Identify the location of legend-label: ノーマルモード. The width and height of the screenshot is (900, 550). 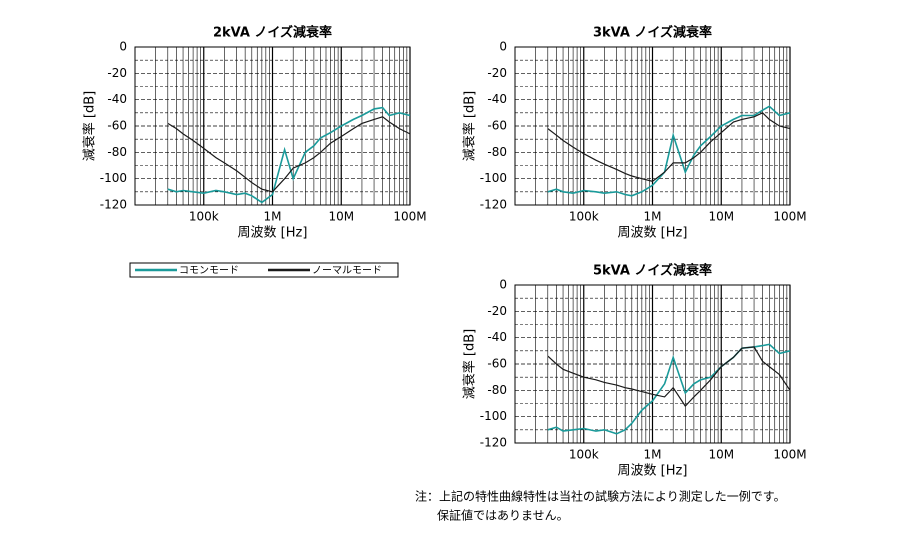
(347, 271).